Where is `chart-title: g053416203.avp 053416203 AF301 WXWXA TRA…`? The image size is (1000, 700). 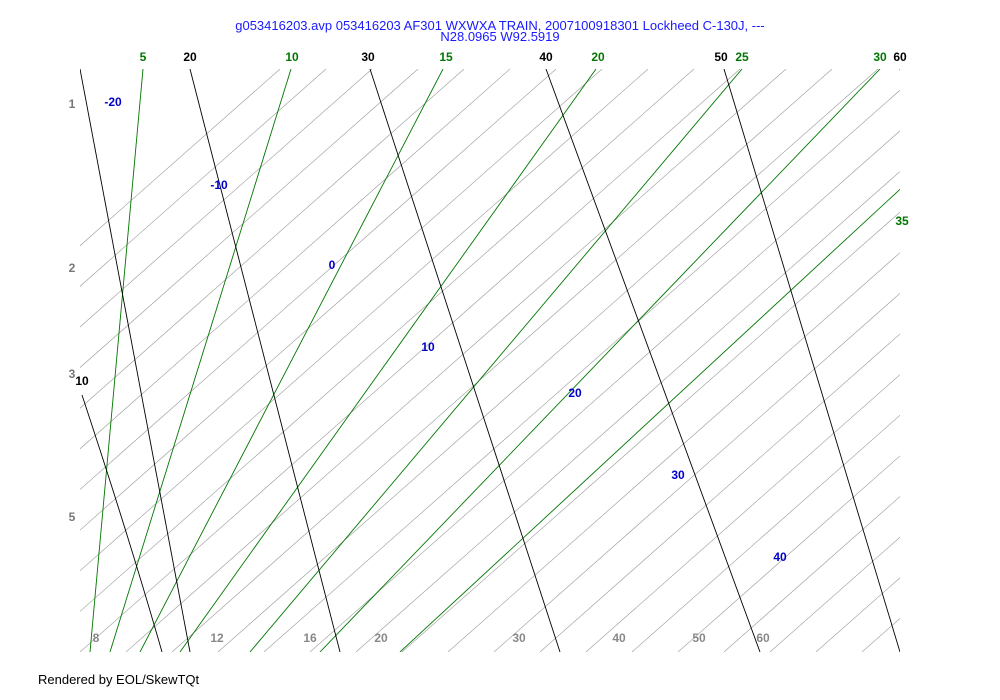
chart-title: g053416203.avp 053416203 AF301 WXWXA TRA… is located at coordinates (500, 25).